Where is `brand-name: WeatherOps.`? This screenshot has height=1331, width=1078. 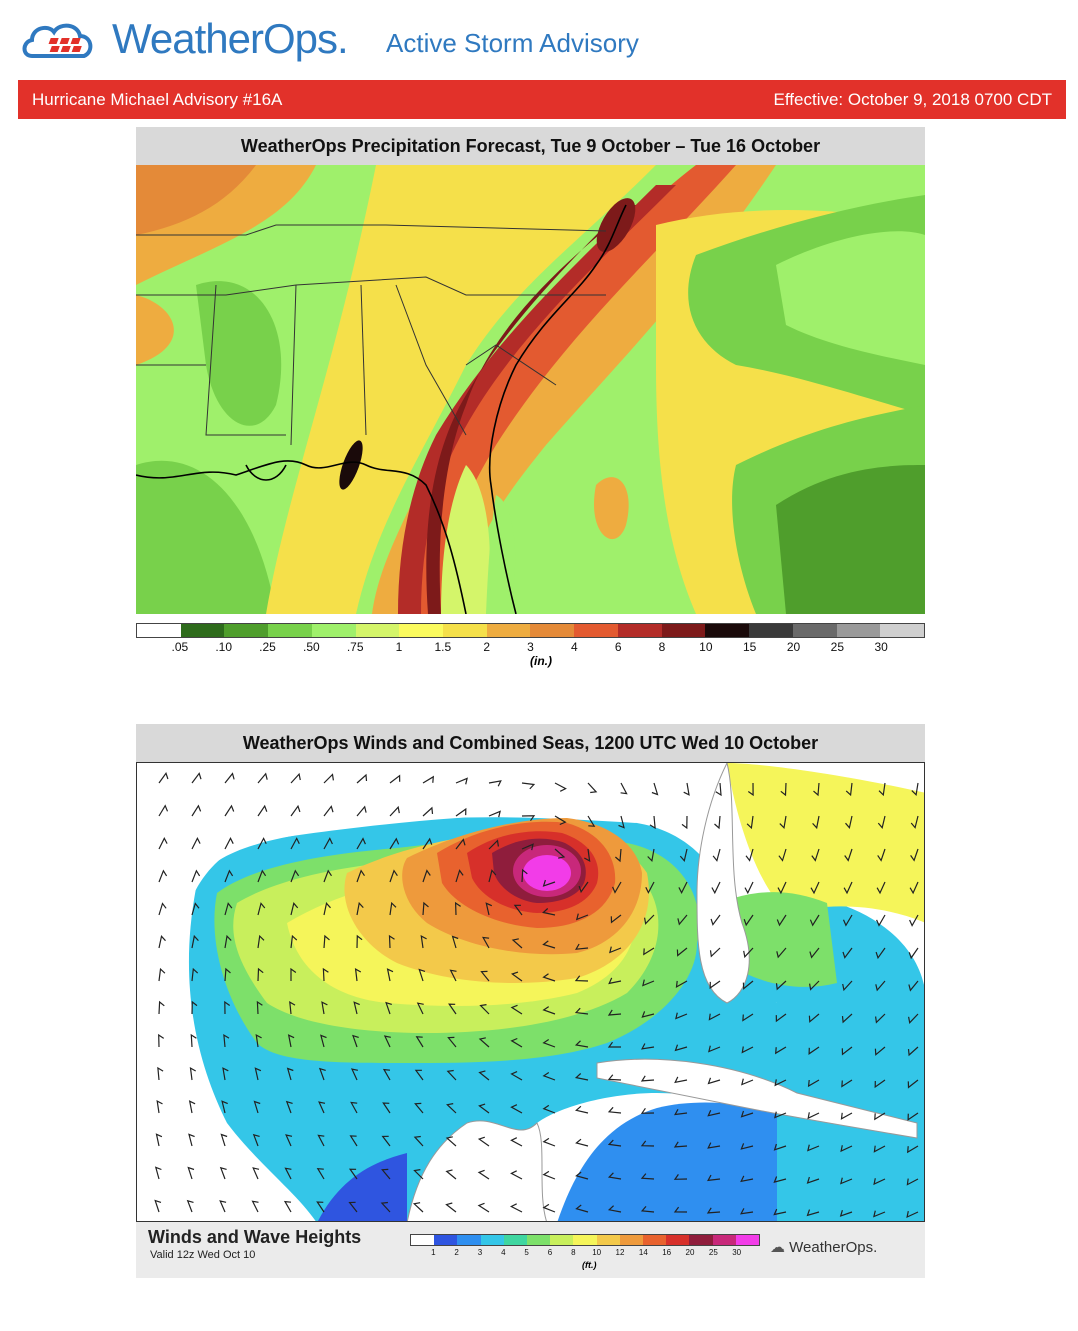 brand-name: WeatherOps. is located at coordinates (230, 38).